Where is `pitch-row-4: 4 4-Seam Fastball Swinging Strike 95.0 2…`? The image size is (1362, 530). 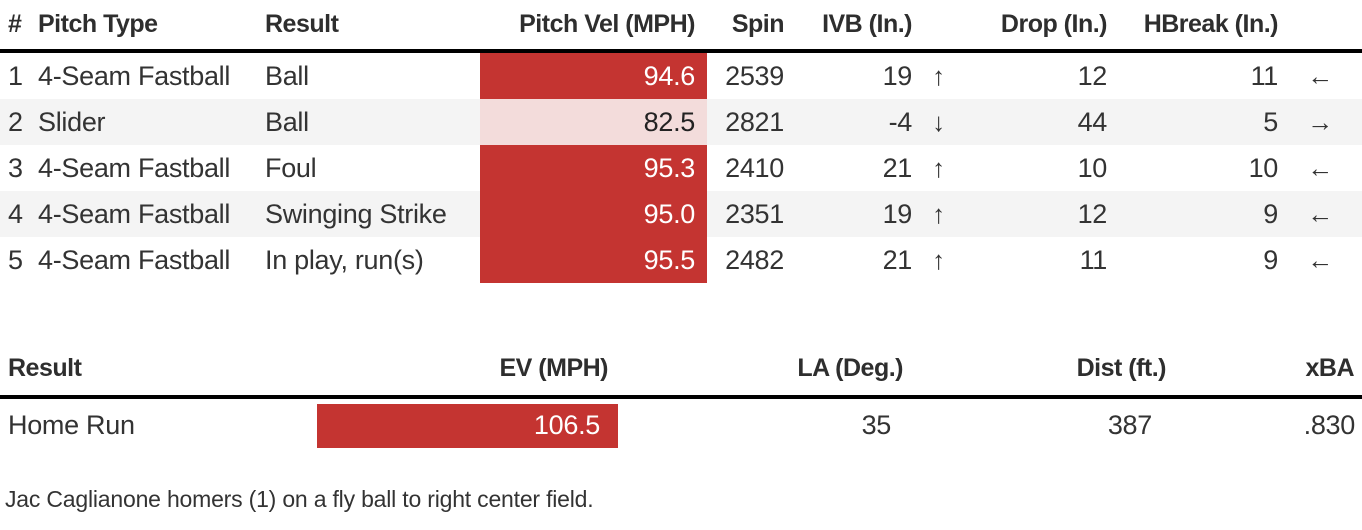
pitch-row-4: 4 4-Seam Fastball Swinging Strike 95.0 2… is located at coordinates (681, 214).